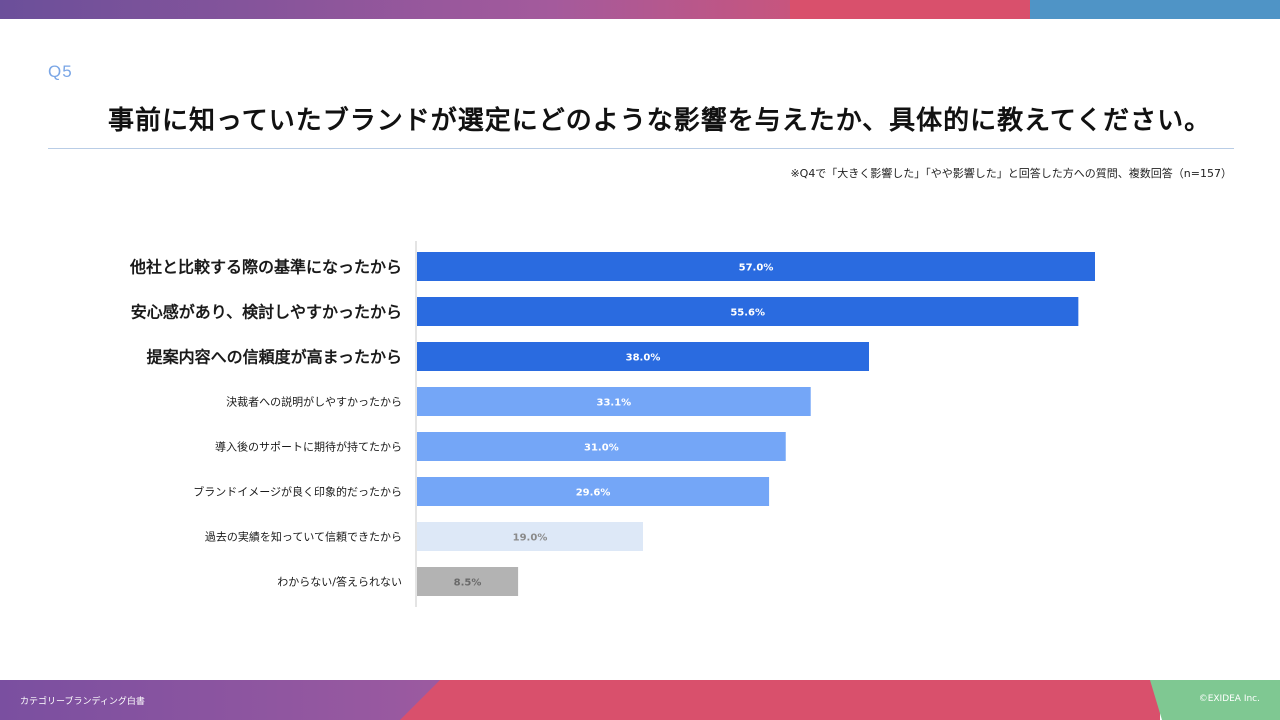 The image size is (1280, 720). I want to click on category-label: 他社と比較する際の基準になったから, so click(265, 267).